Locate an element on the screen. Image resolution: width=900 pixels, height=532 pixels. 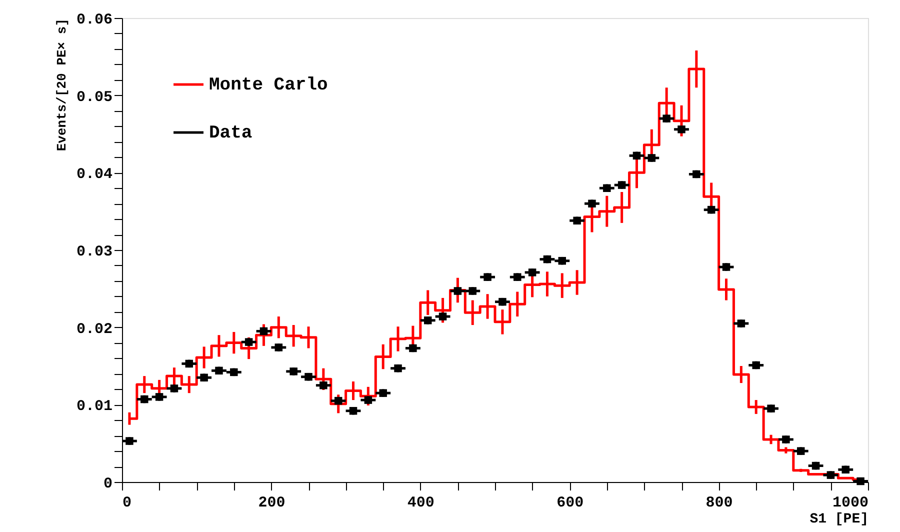
legend-label: Data is located at coordinates (230, 134).